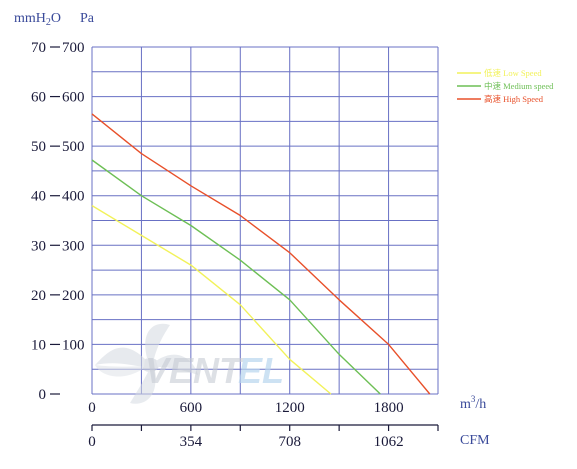  I want to click on x-tick-cfm: 1062, so click(389, 442).